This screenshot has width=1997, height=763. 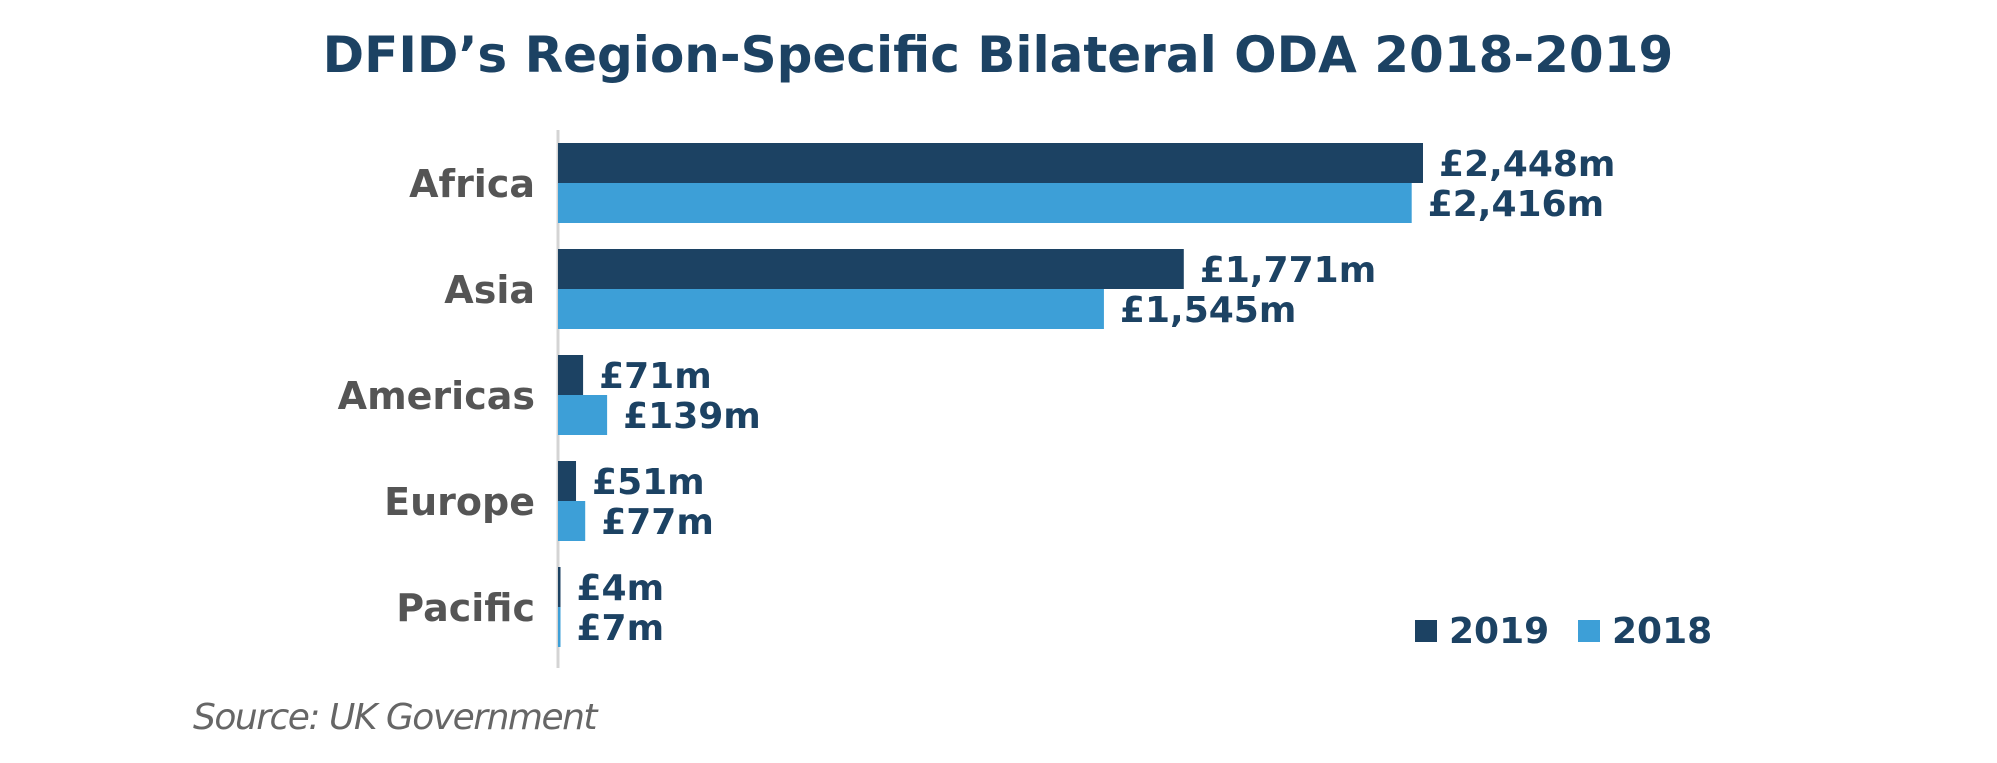 What do you see at coordinates (572, 521) in the screenshot?
I see `bar-europe-2018` at bounding box center [572, 521].